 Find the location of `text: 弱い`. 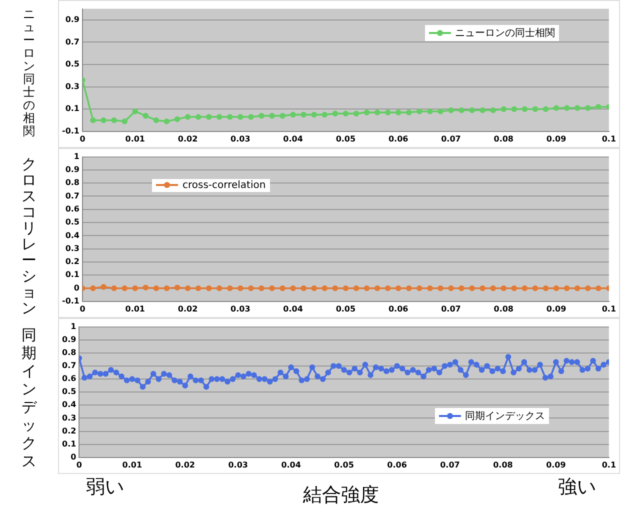

text: 弱い is located at coordinates (105, 487).